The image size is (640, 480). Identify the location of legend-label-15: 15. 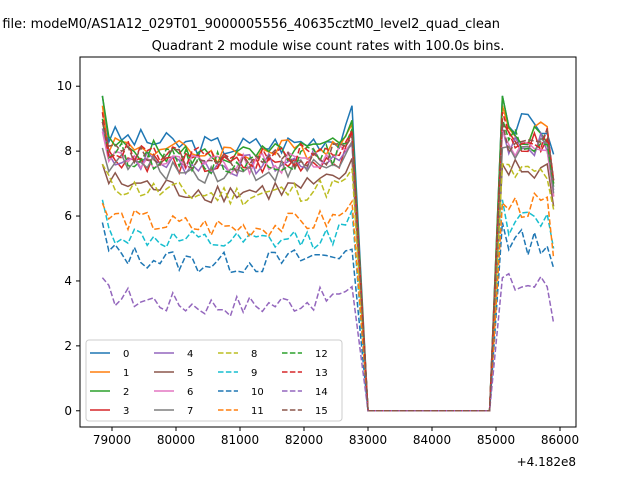
(321, 411).